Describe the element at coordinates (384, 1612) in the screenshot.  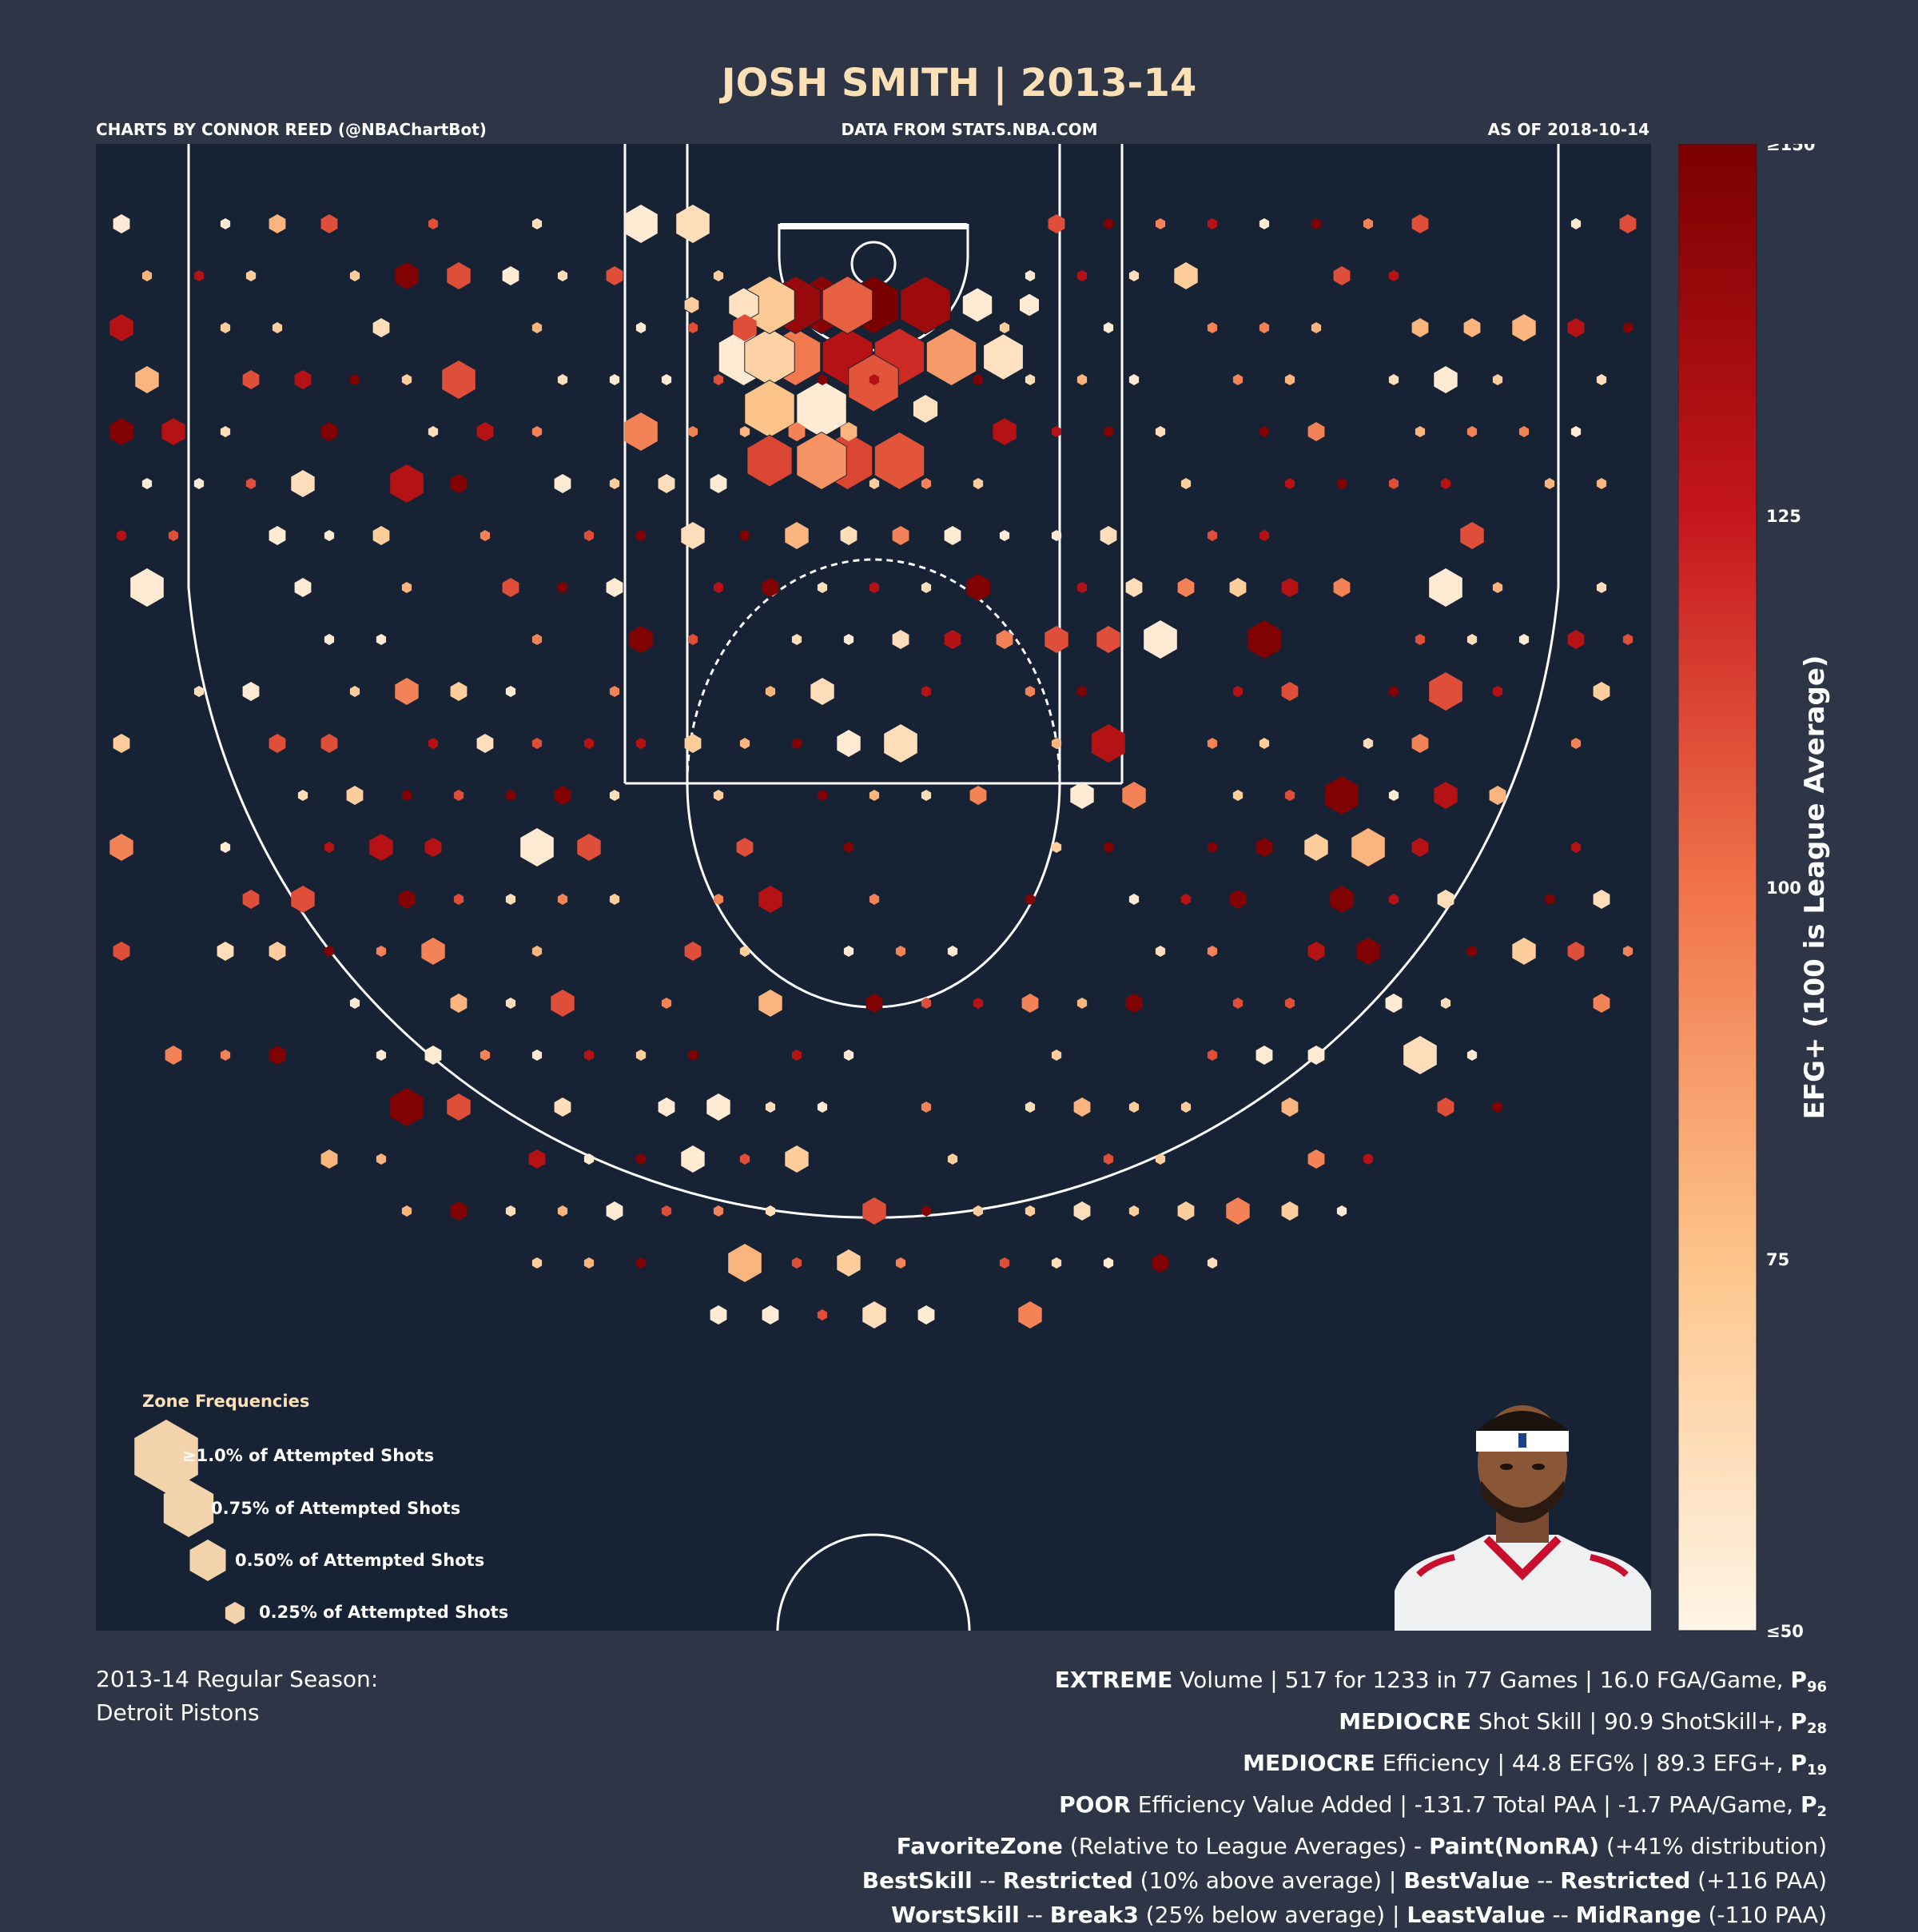
I see `legend-label-4: 0.25% of Attempted Shots` at that location.